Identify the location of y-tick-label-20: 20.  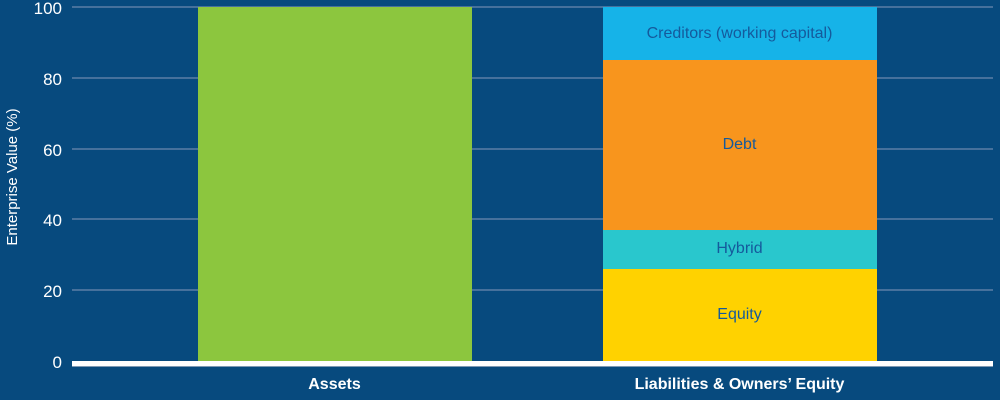
(52, 292).